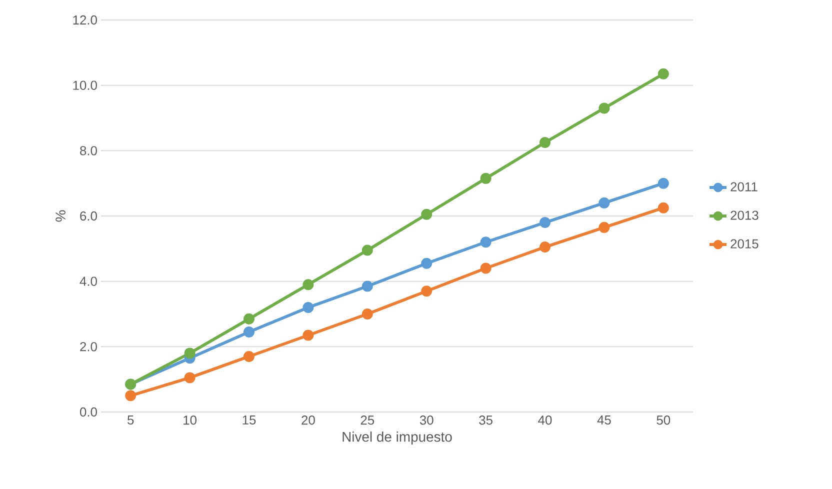 The height and width of the screenshot is (489, 832). Describe the element at coordinates (663, 420) in the screenshot. I see `x-tick-label: 50` at that location.